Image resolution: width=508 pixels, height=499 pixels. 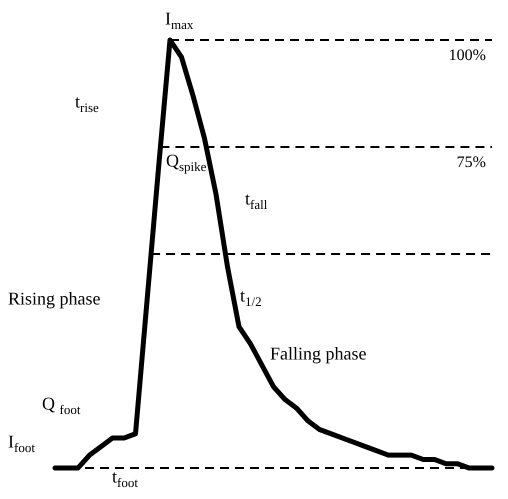 I want to click on annotation: Q foot, so click(x=61, y=405).